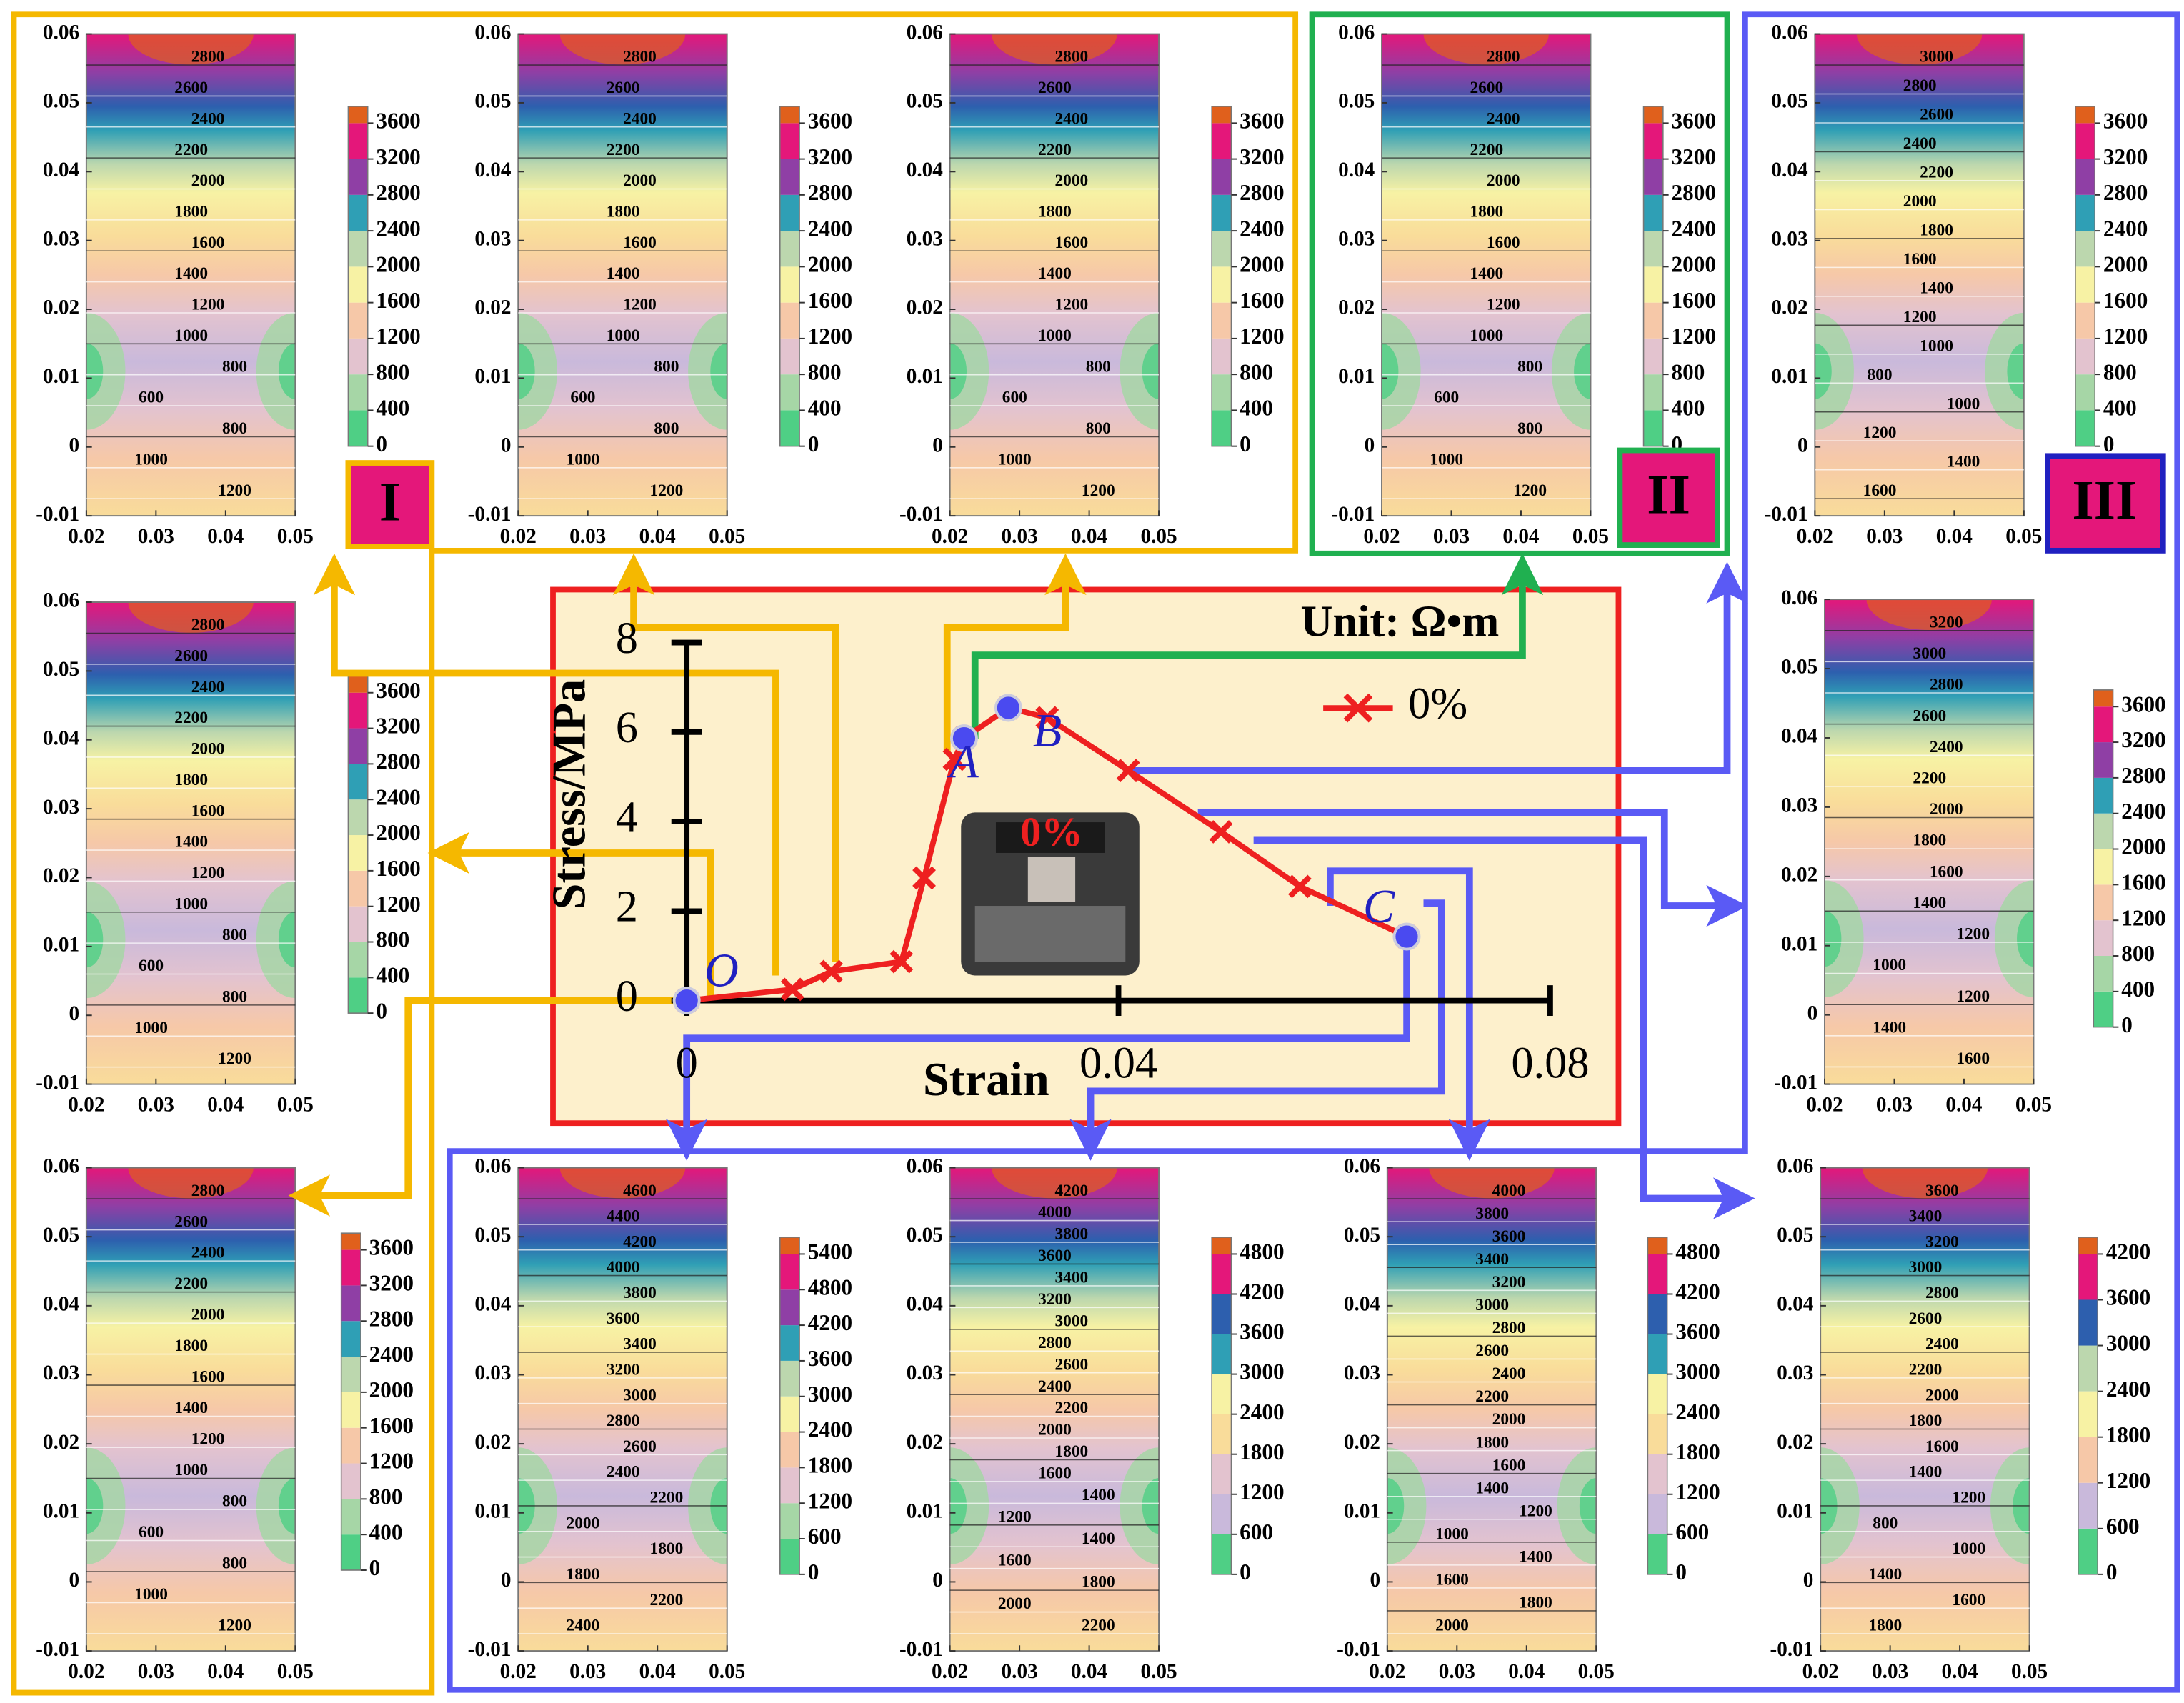 Image resolution: width=2184 pixels, height=1703 pixels. Describe the element at coordinates (687, 1063) in the screenshot. I see `x-tick-label: 0` at that location.